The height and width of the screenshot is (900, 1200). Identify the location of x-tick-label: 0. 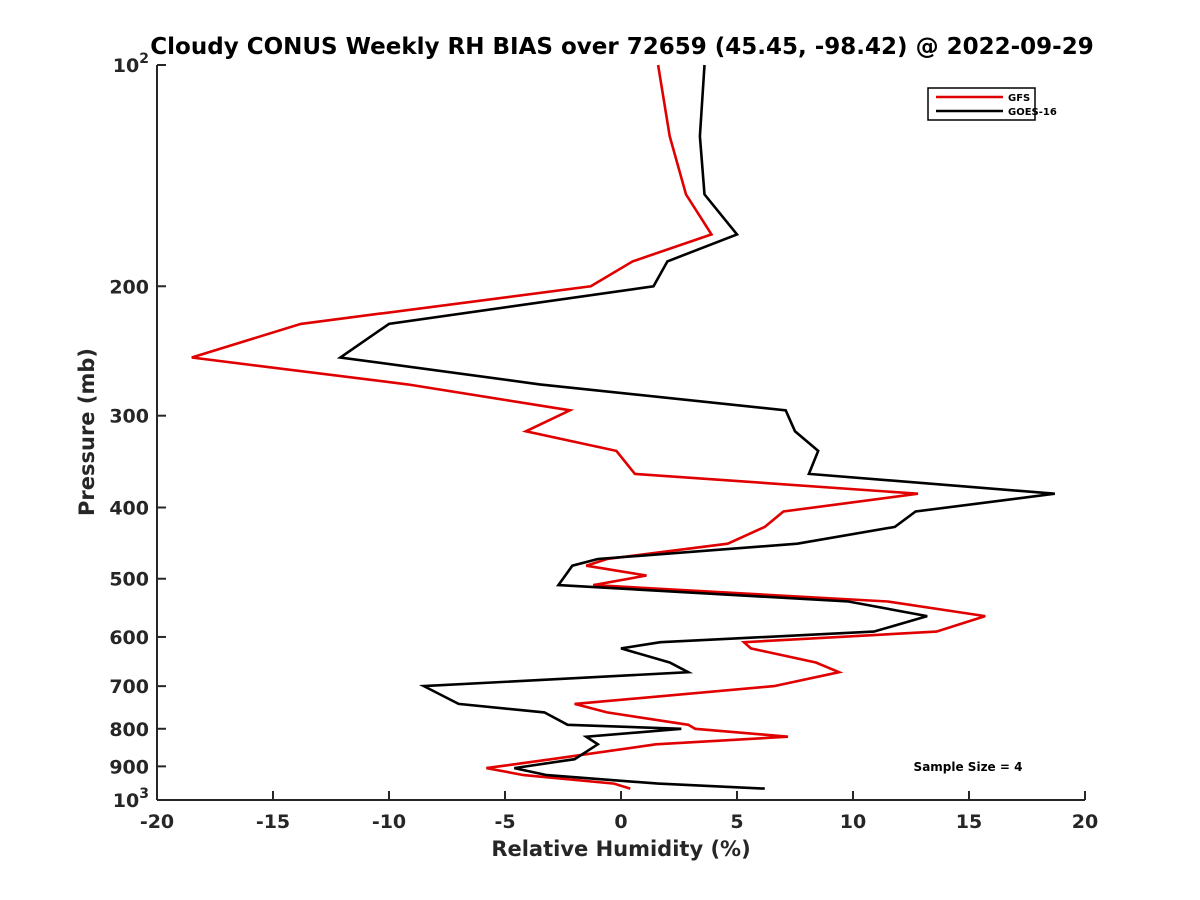
(620, 822).